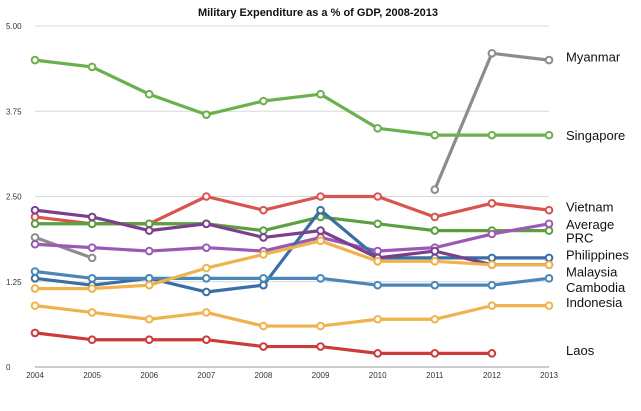 Image resolution: width=641 pixels, height=411 pixels. What do you see at coordinates (149, 375) in the screenshot?
I see `x-tick-label: 2006` at bounding box center [149, 375].